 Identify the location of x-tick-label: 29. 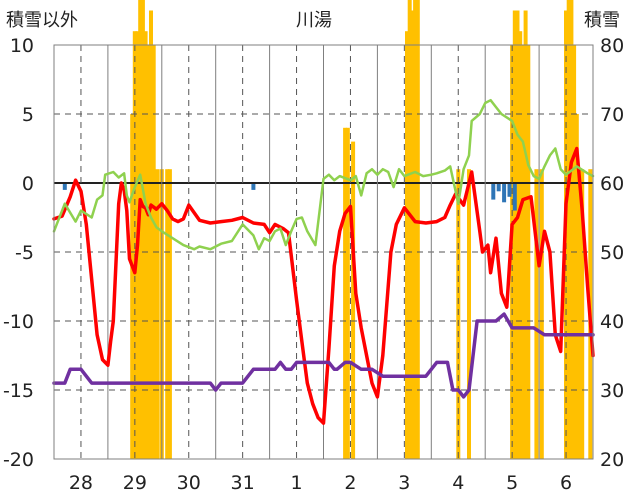
(135, 483).